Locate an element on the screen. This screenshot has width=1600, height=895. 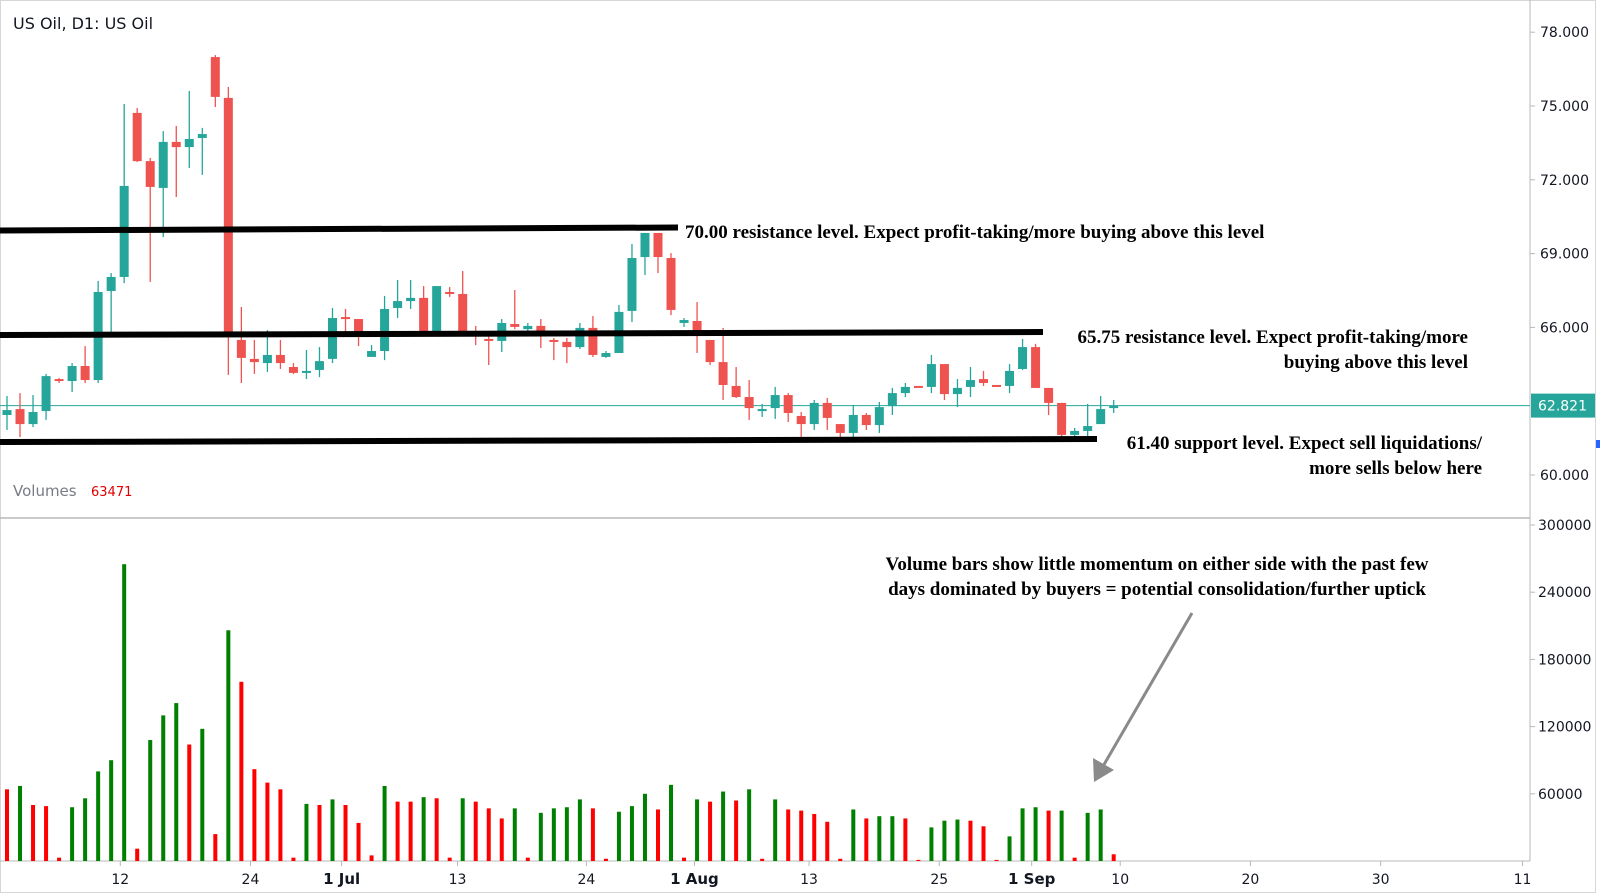
time-tick-label: 10 is located at coordinates (1120, 880).